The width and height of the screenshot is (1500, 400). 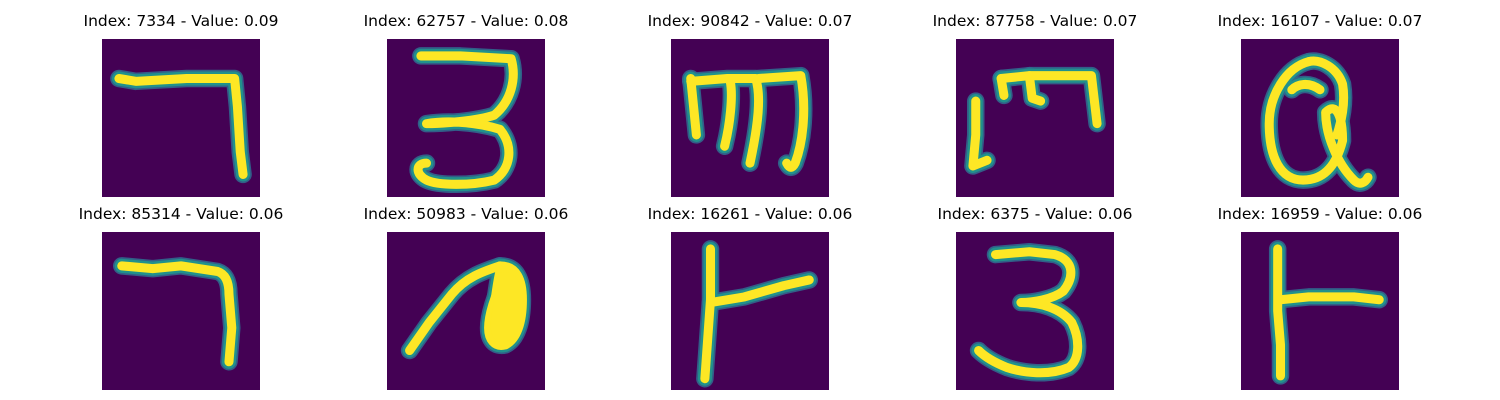 I want to click on grid-panel: Index: 16261 - Value: 0.06, so click(x=750, y=297).